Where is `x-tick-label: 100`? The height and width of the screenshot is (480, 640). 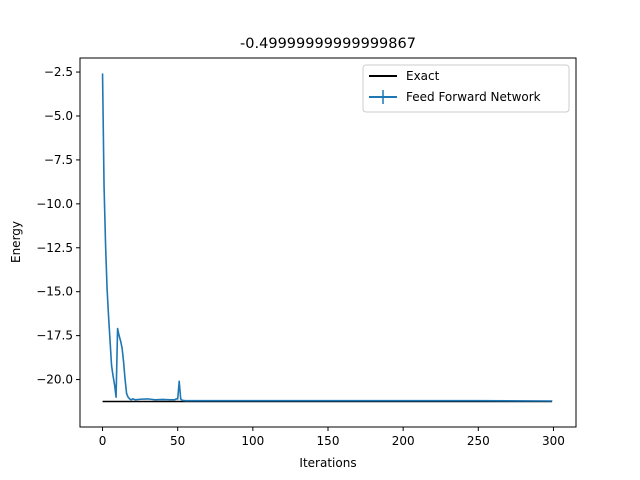 x-tick-label: 100 is located at coordinates (252, 441).